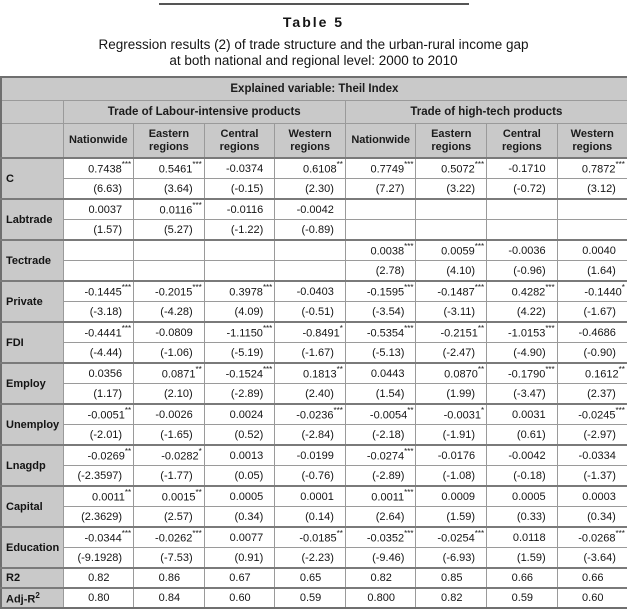 The height and width of the screenshot is (609, 627). What do you see at coordinates (310, 332) in the screenshot?
I see `coef-cell: -0.8491*` at bounding box center [310, 332].